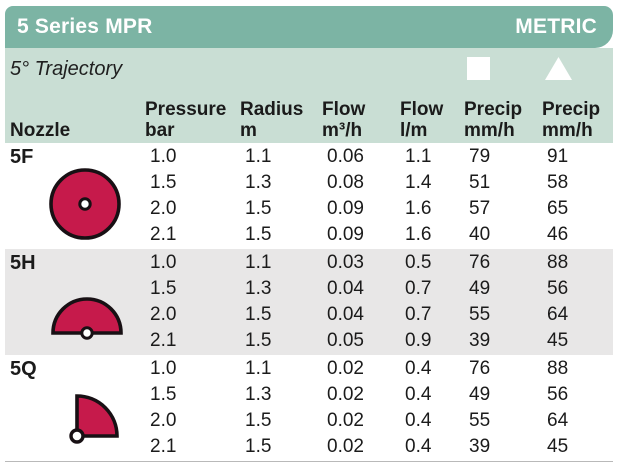 This screenshot has height=466, width=618. Describe the element at coordinates (345, 182) in the screenshot. I see `table-cell: 0.08` at that location.